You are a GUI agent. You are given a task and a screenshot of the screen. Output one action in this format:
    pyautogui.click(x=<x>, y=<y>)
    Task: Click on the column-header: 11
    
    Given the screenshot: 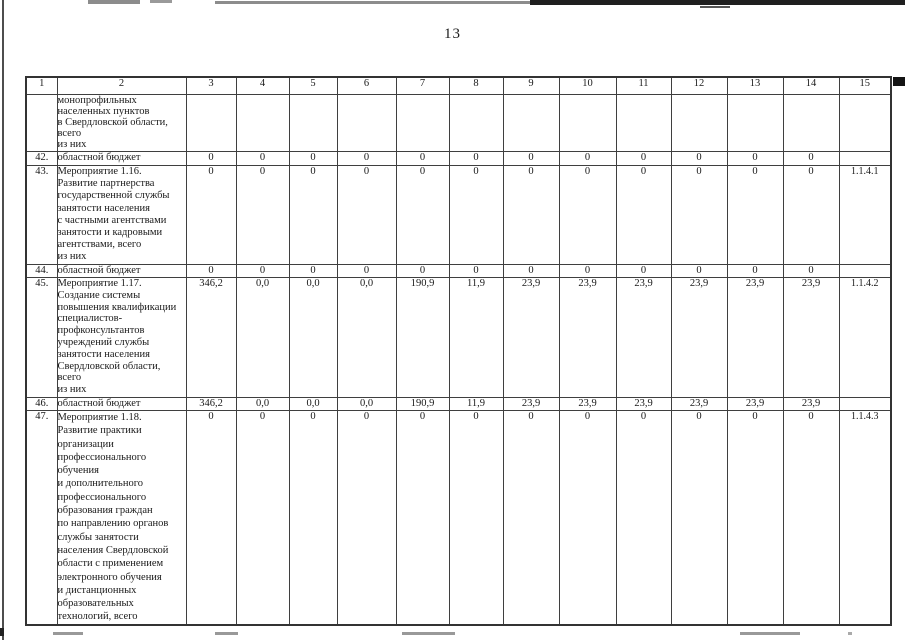 What is the action you would take?
    pyautogui.click(x=643, y=85)
    